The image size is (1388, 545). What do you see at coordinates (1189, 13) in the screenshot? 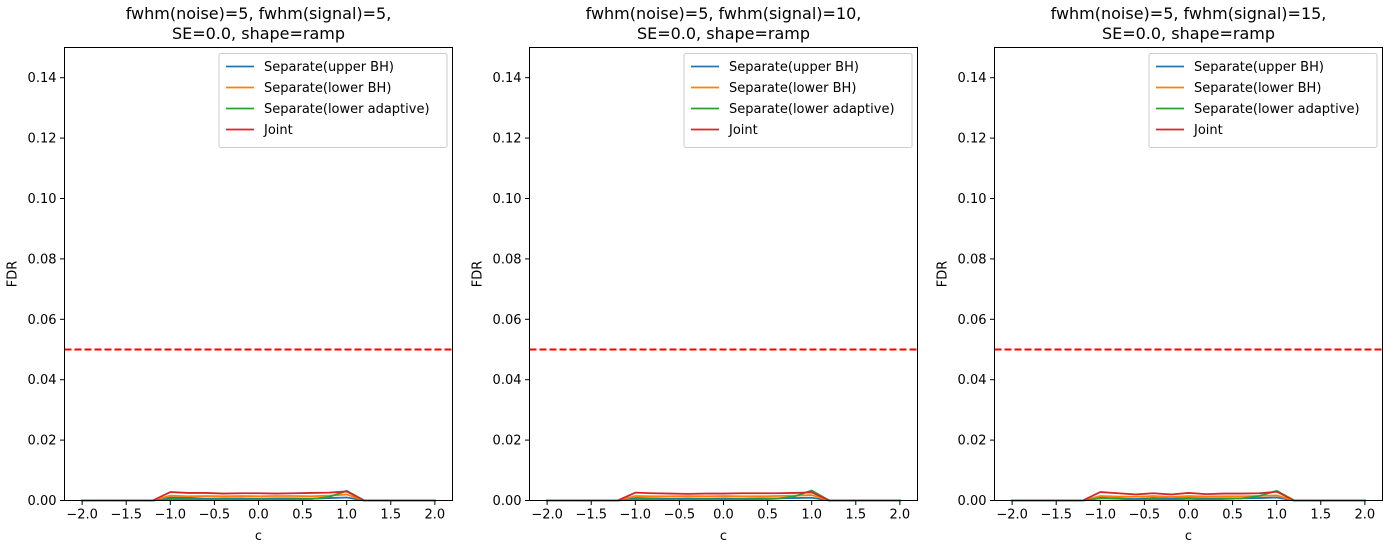
I see `chart-title: fwhm(noise)=5, fwhm(signal)=15,` at bounding box center [1189, 13].